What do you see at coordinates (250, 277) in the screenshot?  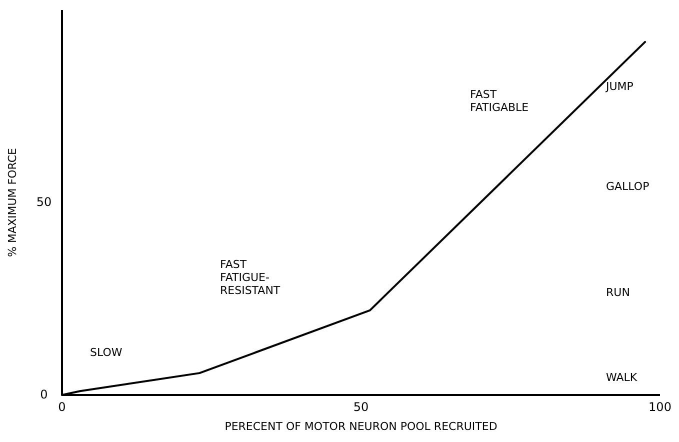 I see `annotation: FAST FATIGUE- RESISTANT` at bounding box center [250, 277].